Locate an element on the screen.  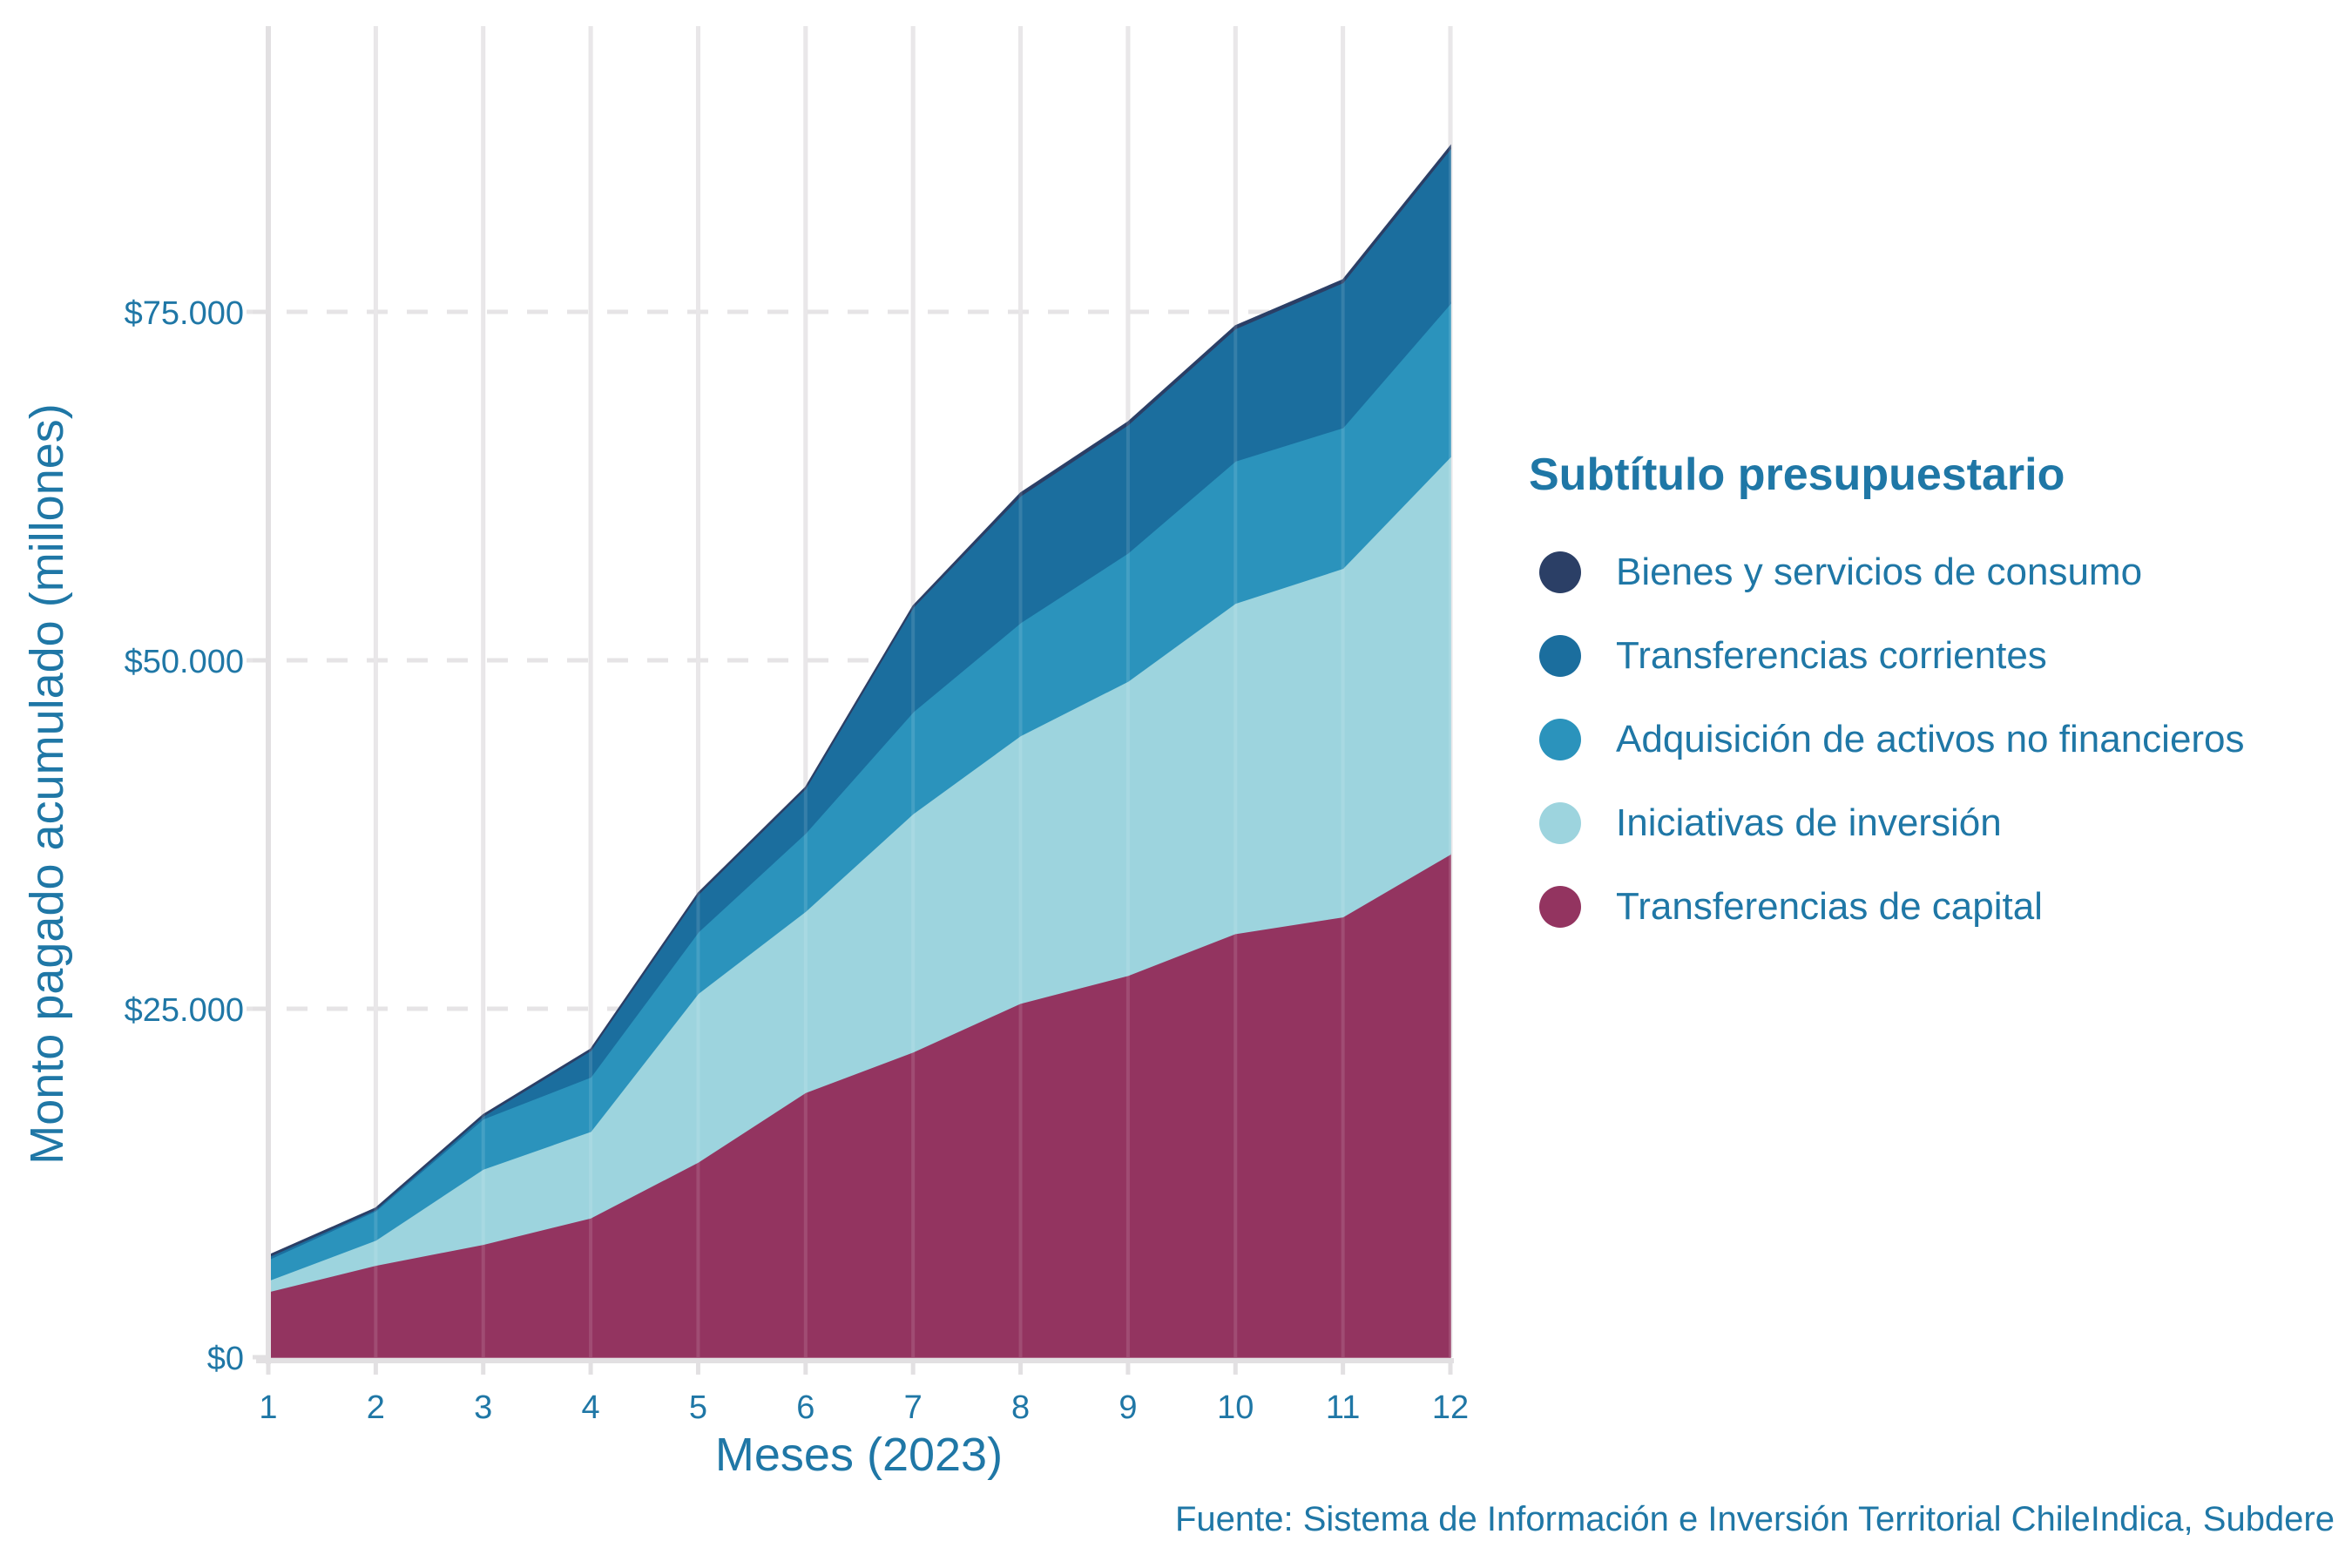
legend-item-adquisicion-activos: Adquisición de activos no financieros is located at coordinates (1887, 739).